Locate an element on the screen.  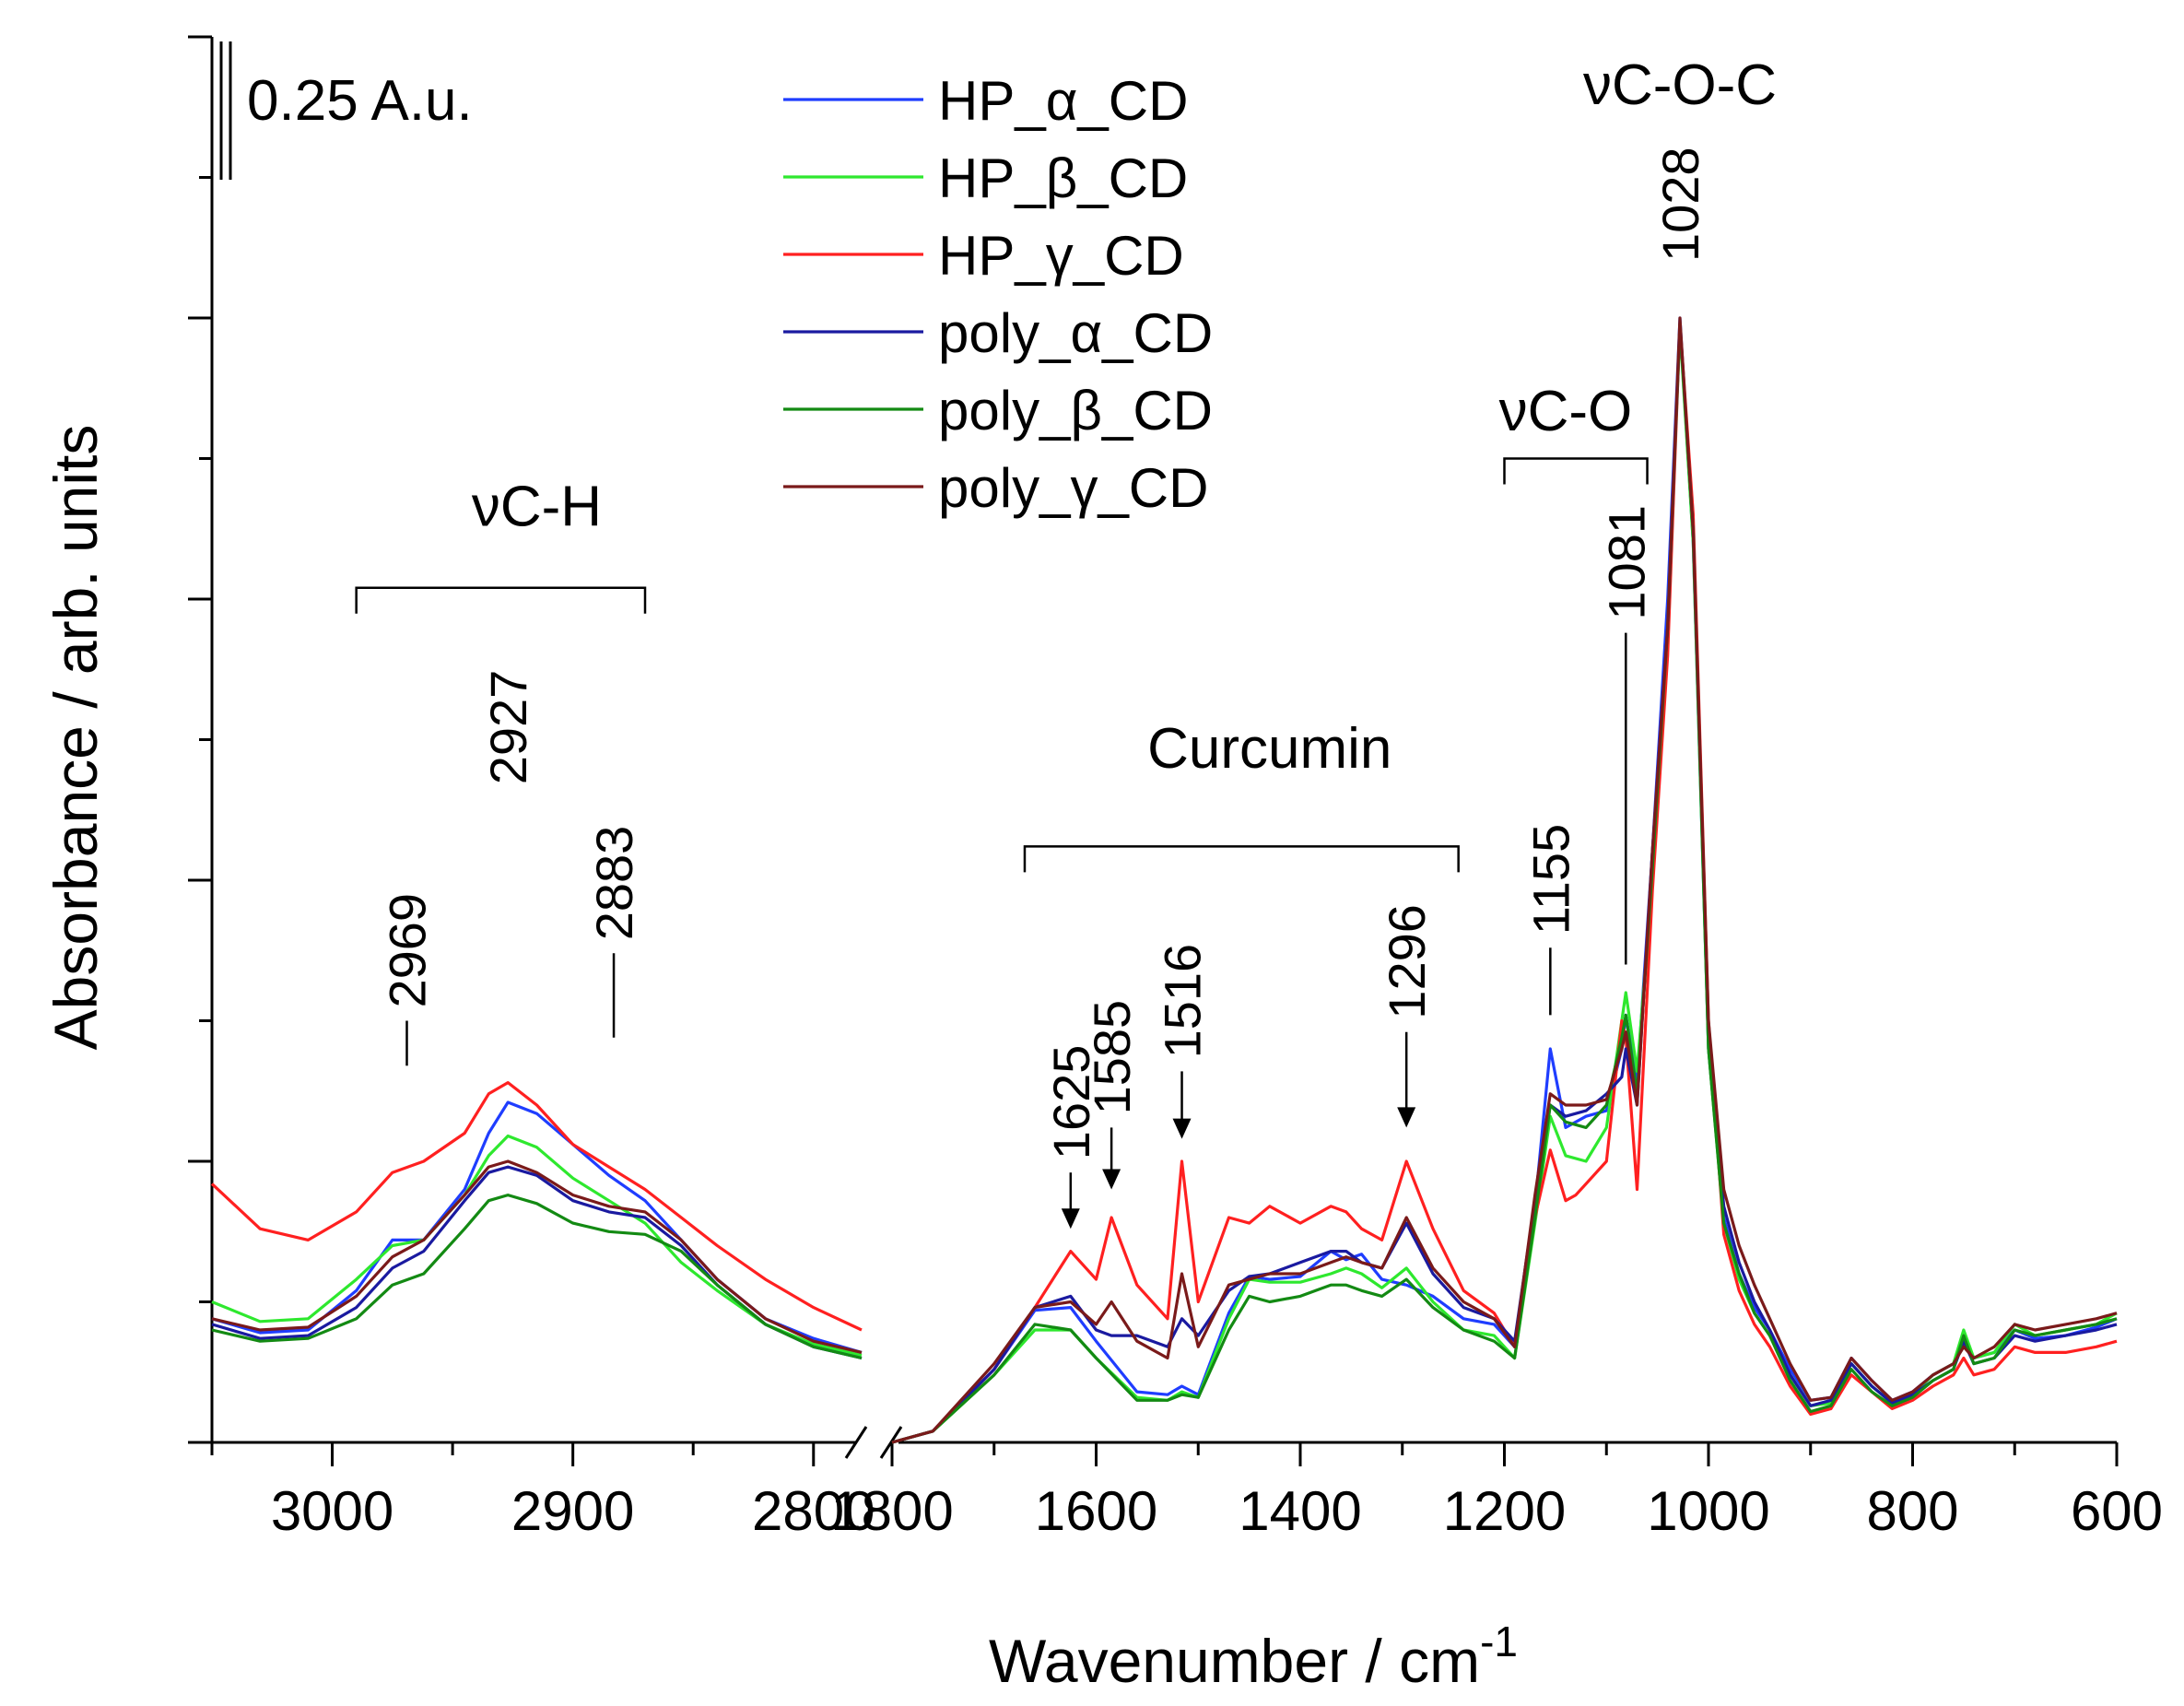
legend-item: poly_α_CD is located at coordinates (998, 333).